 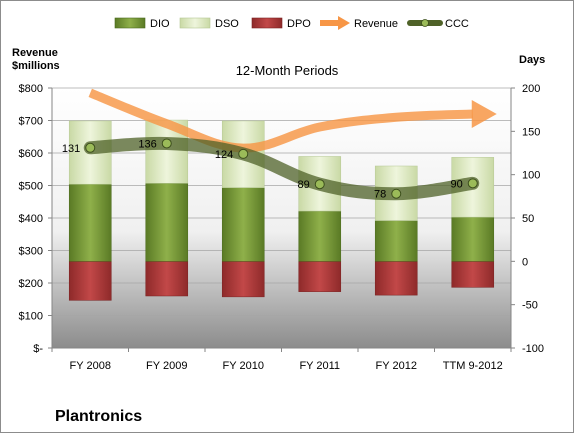 I want to click on ccc-data-label: 89, so click(x=304, y=185).